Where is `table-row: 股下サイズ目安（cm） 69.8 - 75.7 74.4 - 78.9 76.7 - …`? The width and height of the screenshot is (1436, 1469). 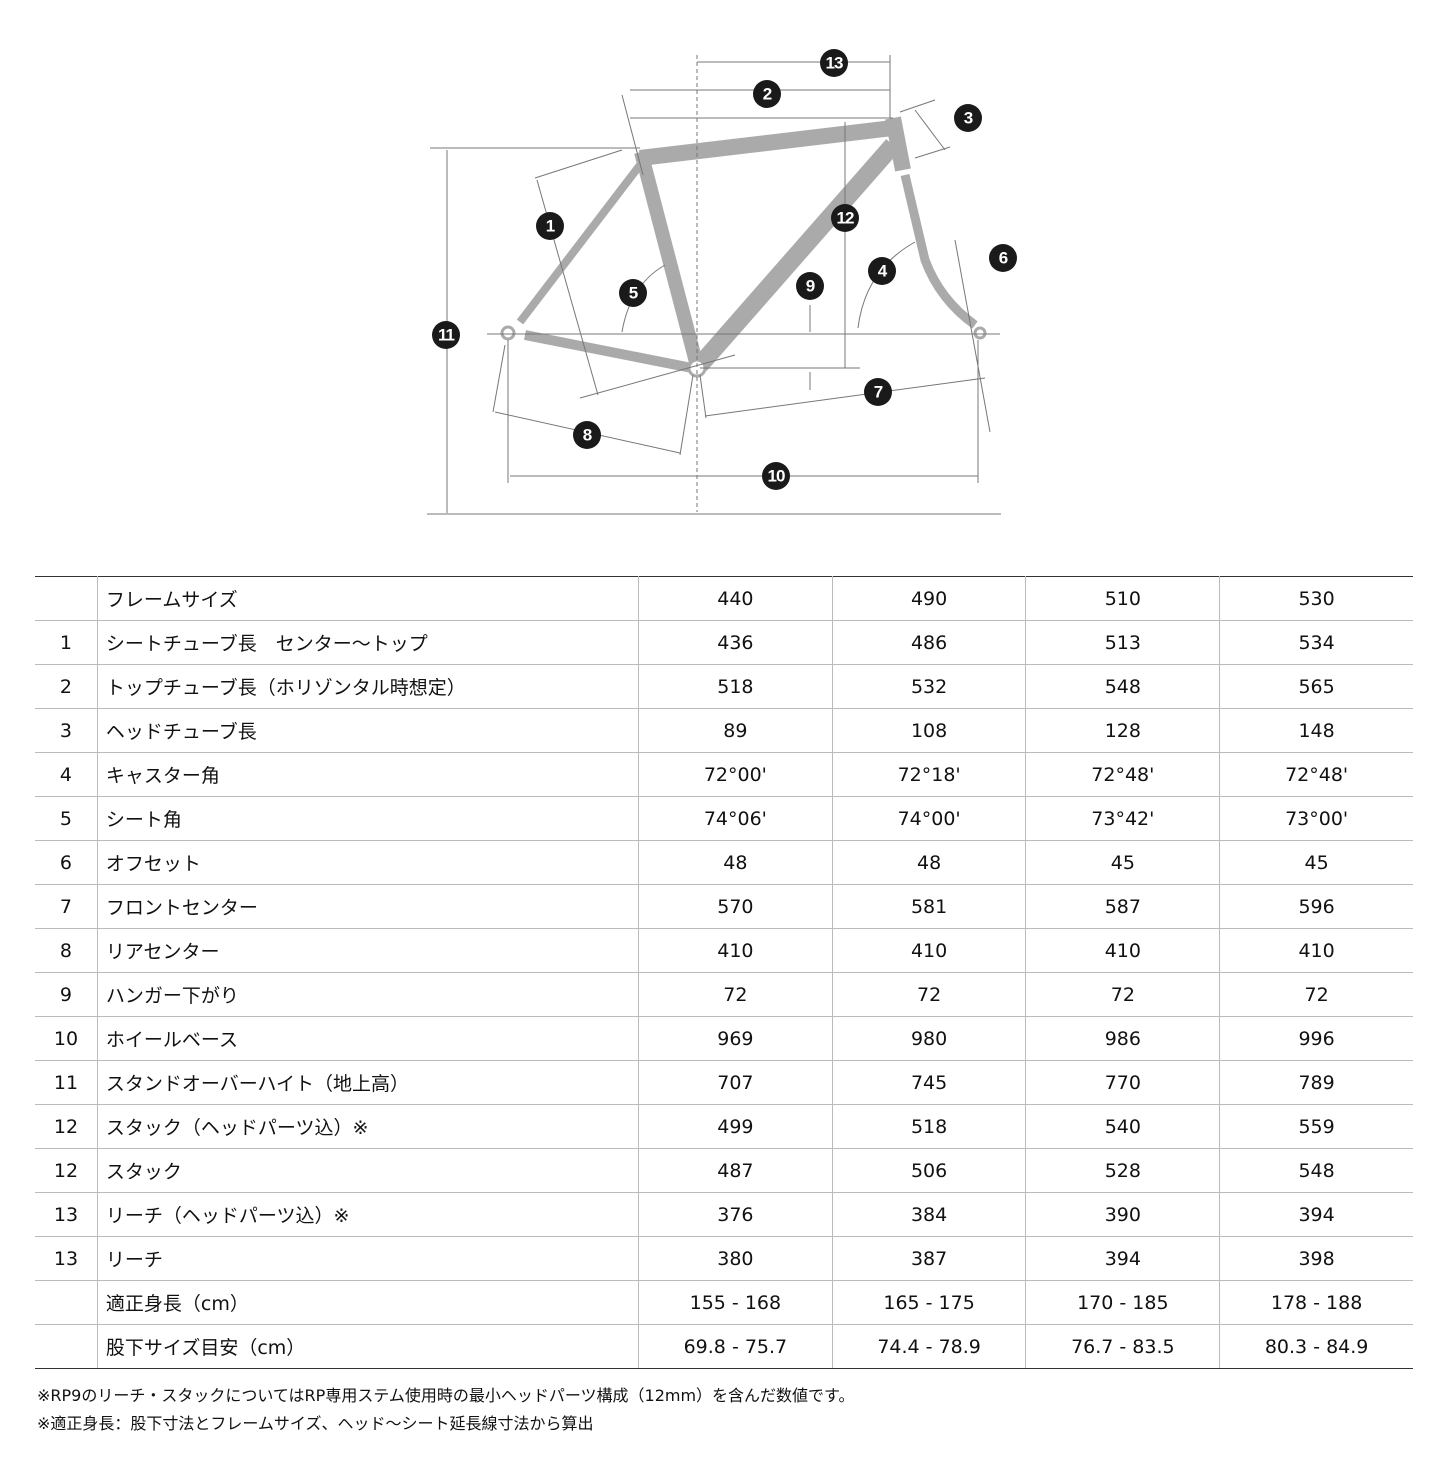
table-row: 股下サイズ目安（cm） 69.8 - 75.7 74.4 - 78.9 76.7 - … is located at coordinates (724, 1346).